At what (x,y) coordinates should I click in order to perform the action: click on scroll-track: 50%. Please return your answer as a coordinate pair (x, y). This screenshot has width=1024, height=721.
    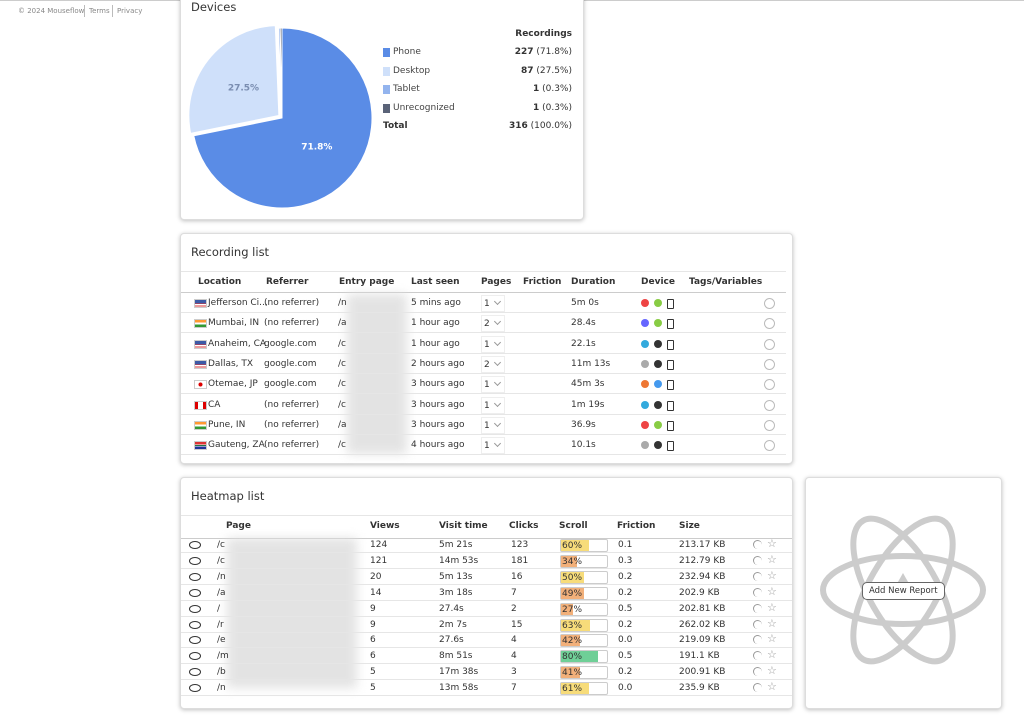
    Looking at the image, I should click on (584, 577).